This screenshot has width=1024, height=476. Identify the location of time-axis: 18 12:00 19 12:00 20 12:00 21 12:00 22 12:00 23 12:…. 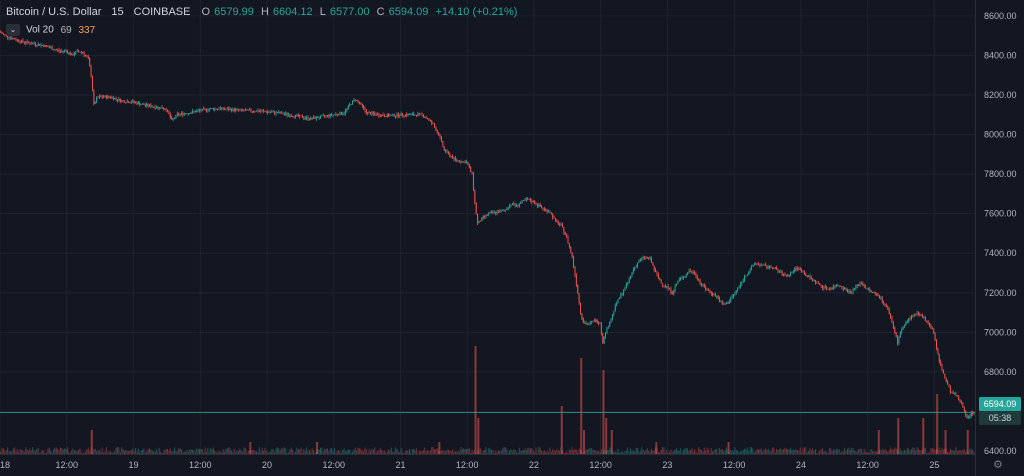
(469, 465).